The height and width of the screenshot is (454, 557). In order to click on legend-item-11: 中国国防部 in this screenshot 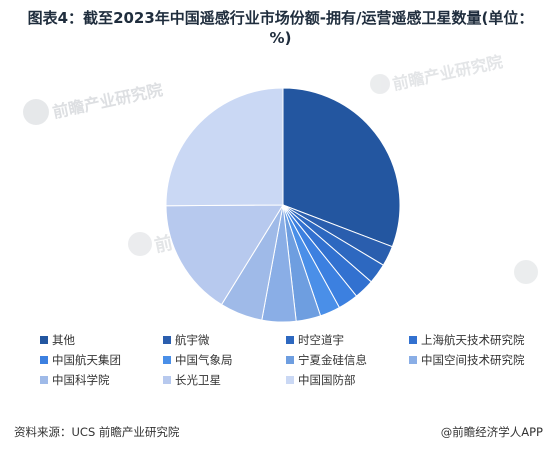, I will do `click(347, 380)`.